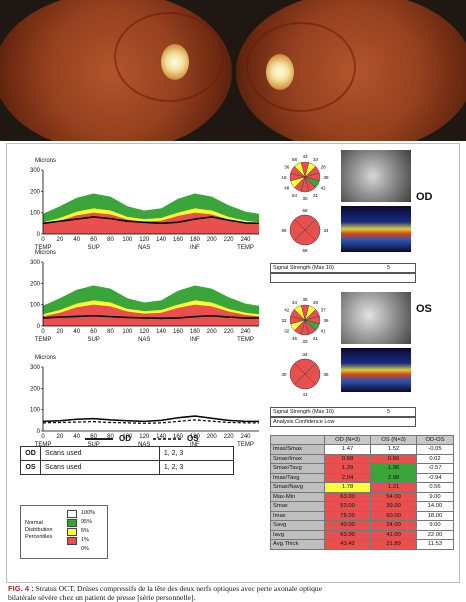  Describe the element at coordinates (435, 477) in the screenshot. I see `od-os-difference: -0.94` at that location.